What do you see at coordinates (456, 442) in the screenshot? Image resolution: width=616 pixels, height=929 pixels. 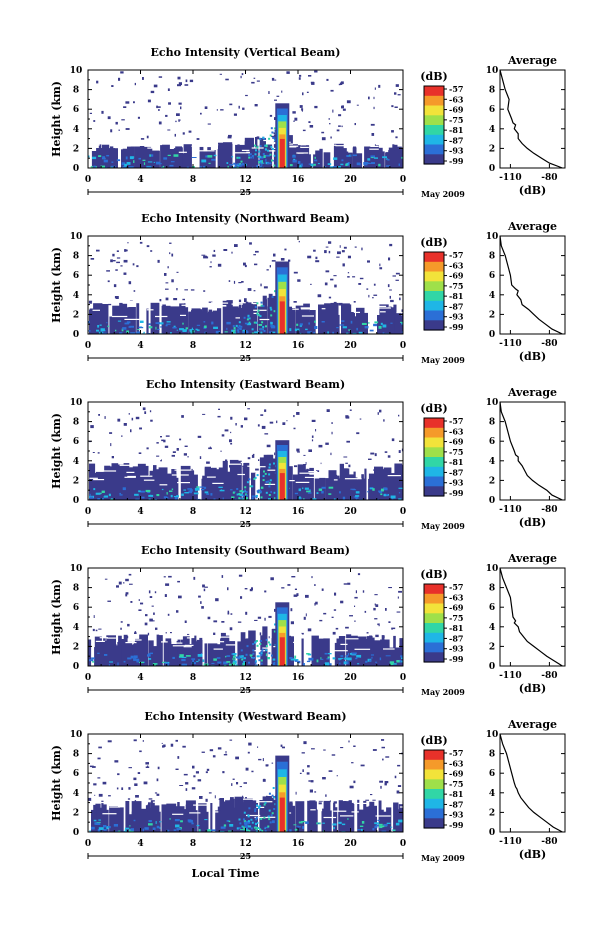 I see `colorbar-tick-label: -69` at bounding box center [456, 442].